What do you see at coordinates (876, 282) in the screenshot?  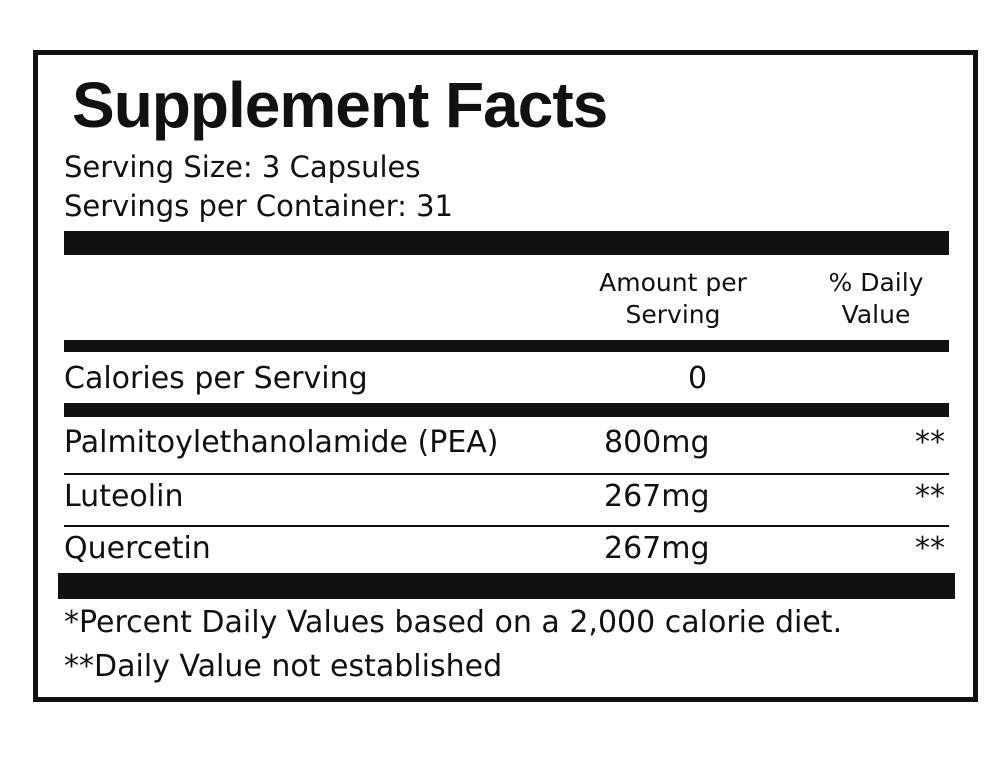 I see `dv-header-line1: % Daily` at bounding box center [876, 282].